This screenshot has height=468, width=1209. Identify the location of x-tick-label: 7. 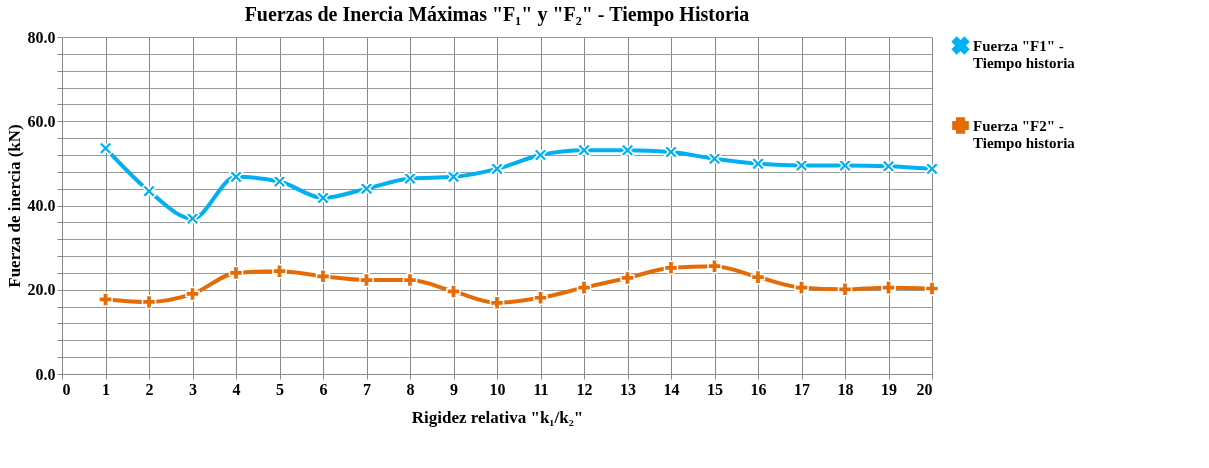
(367, 389).